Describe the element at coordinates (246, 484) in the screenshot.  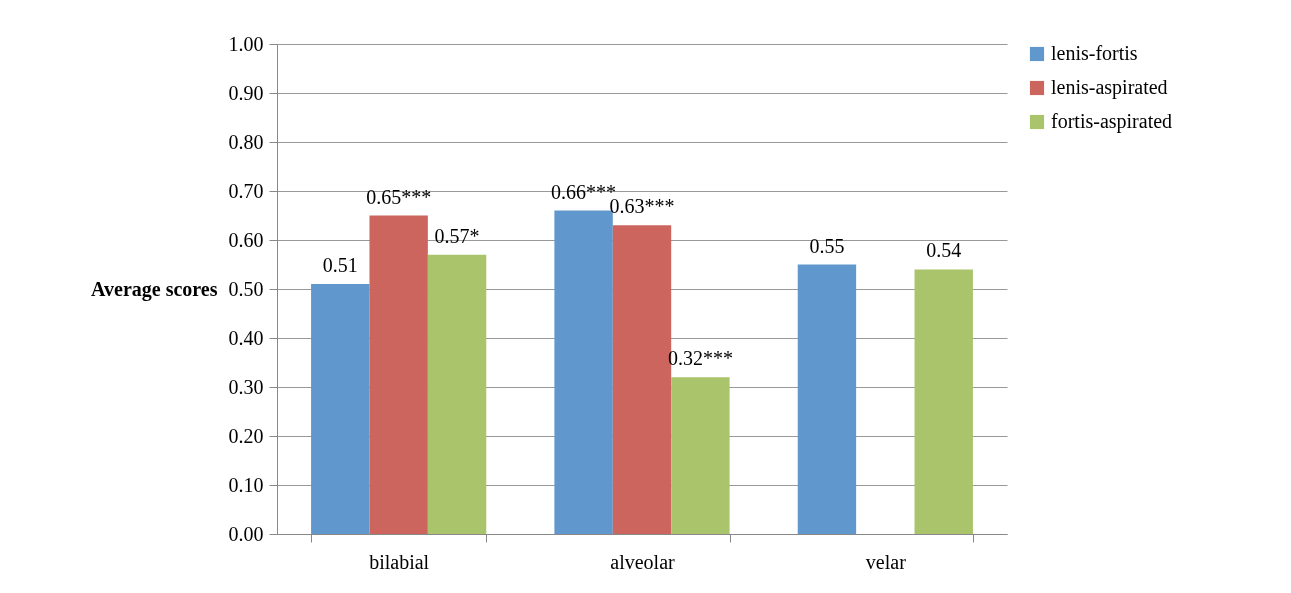
I see `y-tick-label: 0.10` at that location.